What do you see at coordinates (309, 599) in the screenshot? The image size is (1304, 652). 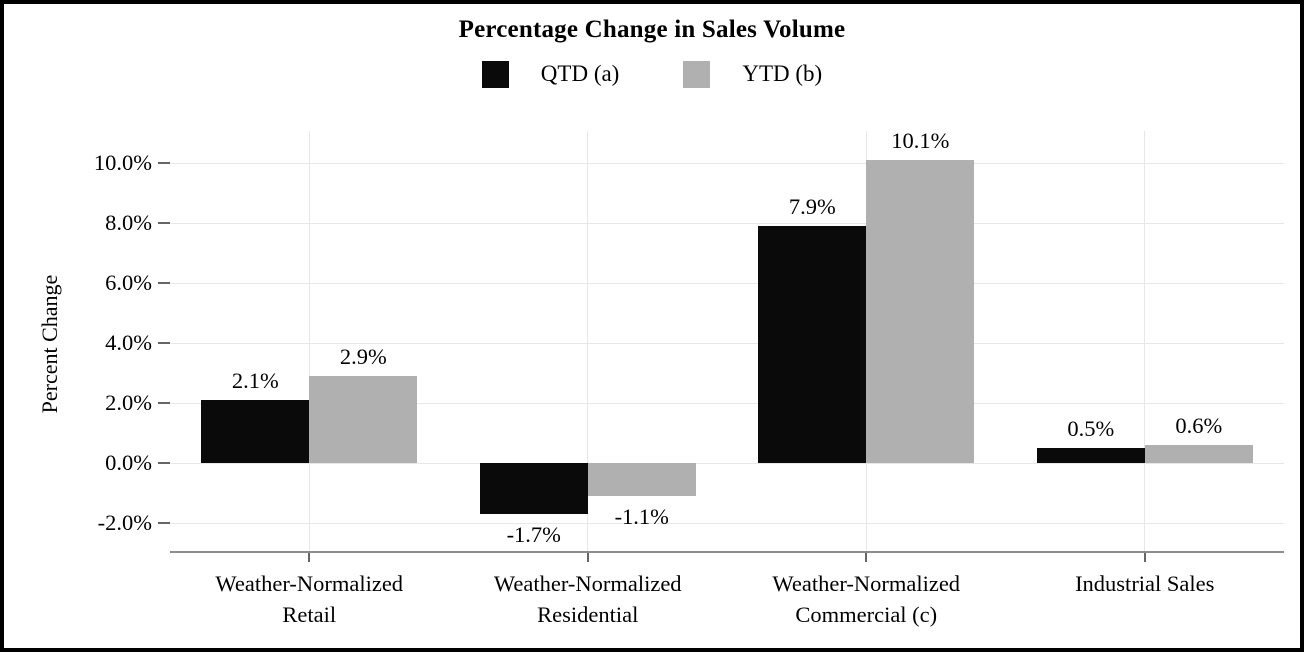 I see `x-category-label: Weather-Normalized Retail` at bounding box center [309, 599].